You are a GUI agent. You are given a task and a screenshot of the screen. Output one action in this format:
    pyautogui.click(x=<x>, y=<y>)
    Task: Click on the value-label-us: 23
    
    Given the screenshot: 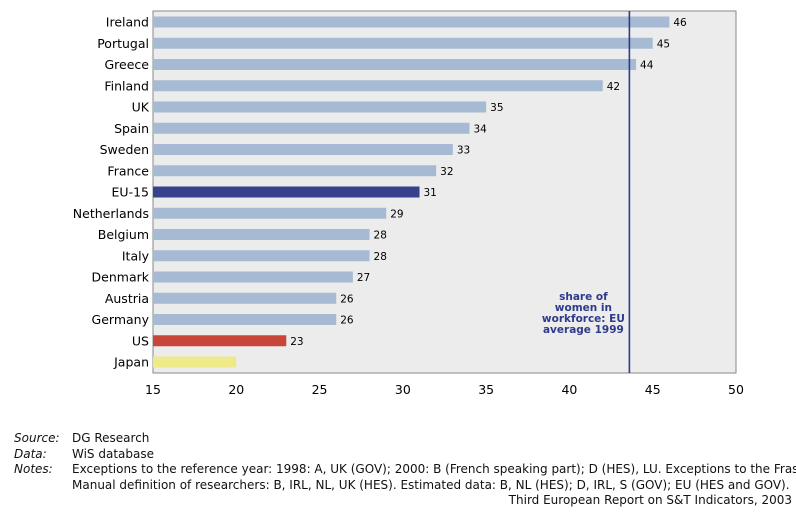 What is the action you would take?
    pyautogui.click(x=296, y=342)
    